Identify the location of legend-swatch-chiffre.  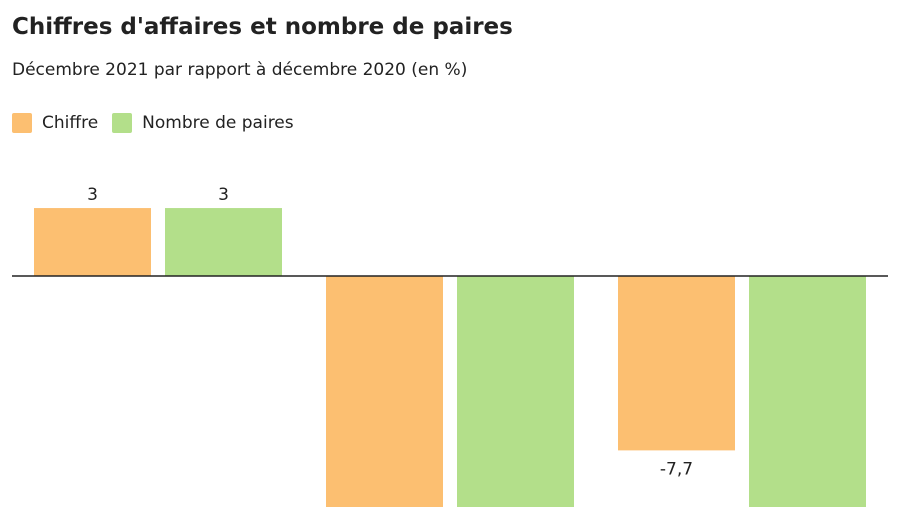
(22, 123).